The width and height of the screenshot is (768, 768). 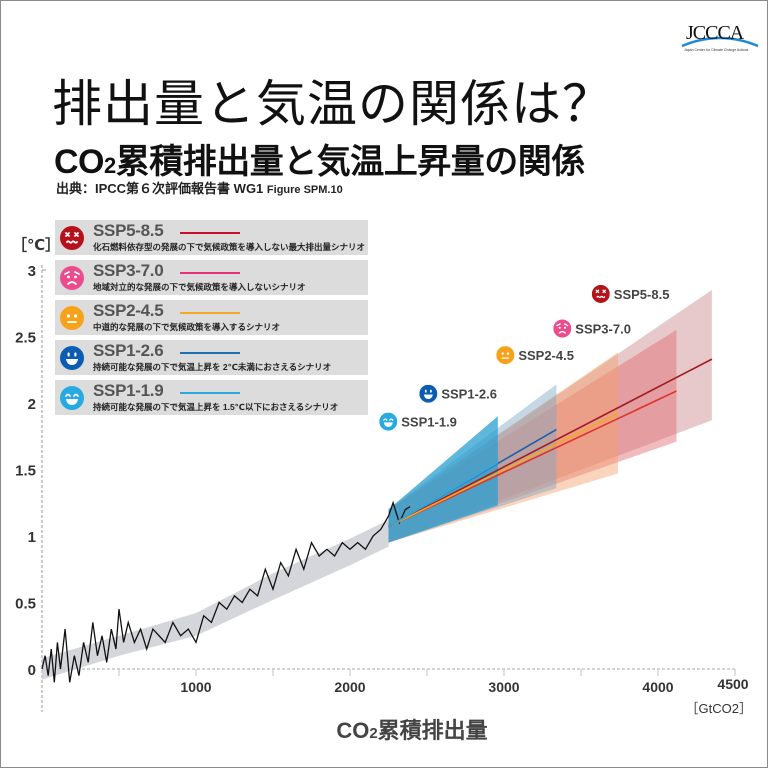 What do you see at coordinates (469, 394) in the screenshot?
I see `scenario-label-text: SSP1-2.6` at bounding box center [469, 394].